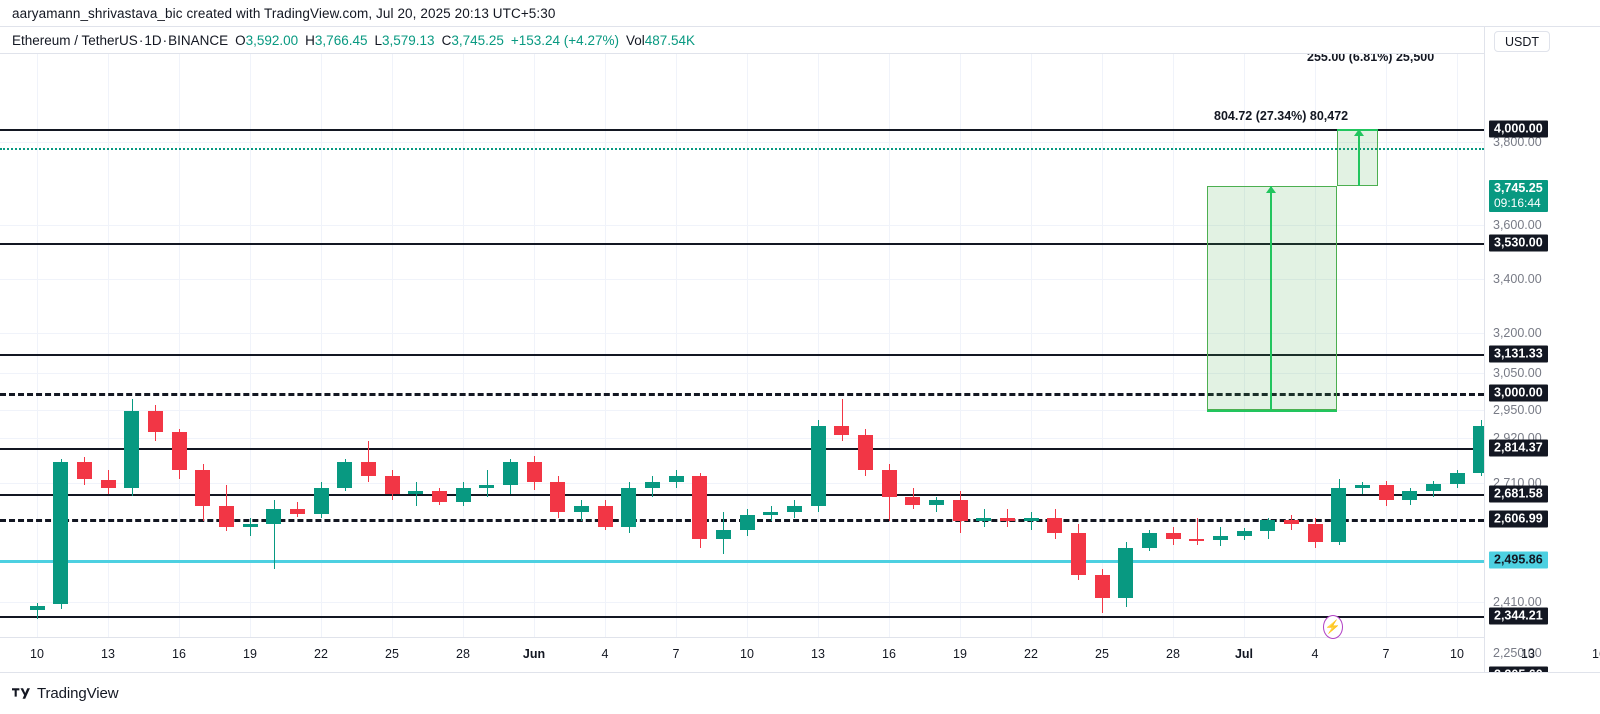  What do you see at coordinates (1518, 188) in the screenshot?
I see `current-price-value: 3,745.25` at bounding box center [1518, 188].